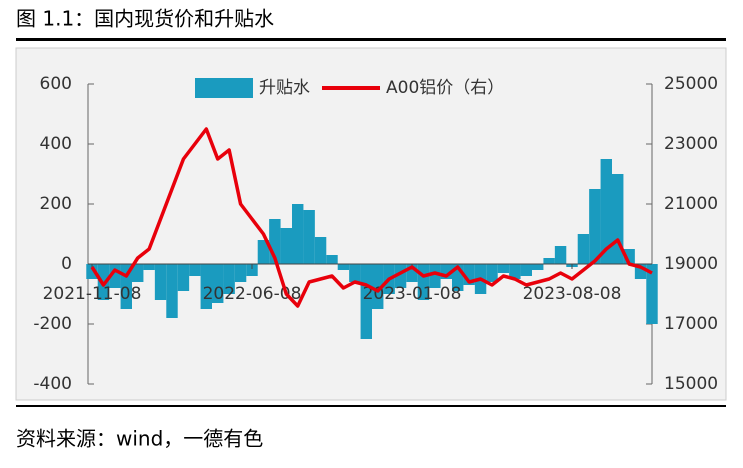 This screenshot has height=468, width=743. Describe the element at coordinates (284, 88) in the screenshot. I see `legend-label: 升贴水` at that location.